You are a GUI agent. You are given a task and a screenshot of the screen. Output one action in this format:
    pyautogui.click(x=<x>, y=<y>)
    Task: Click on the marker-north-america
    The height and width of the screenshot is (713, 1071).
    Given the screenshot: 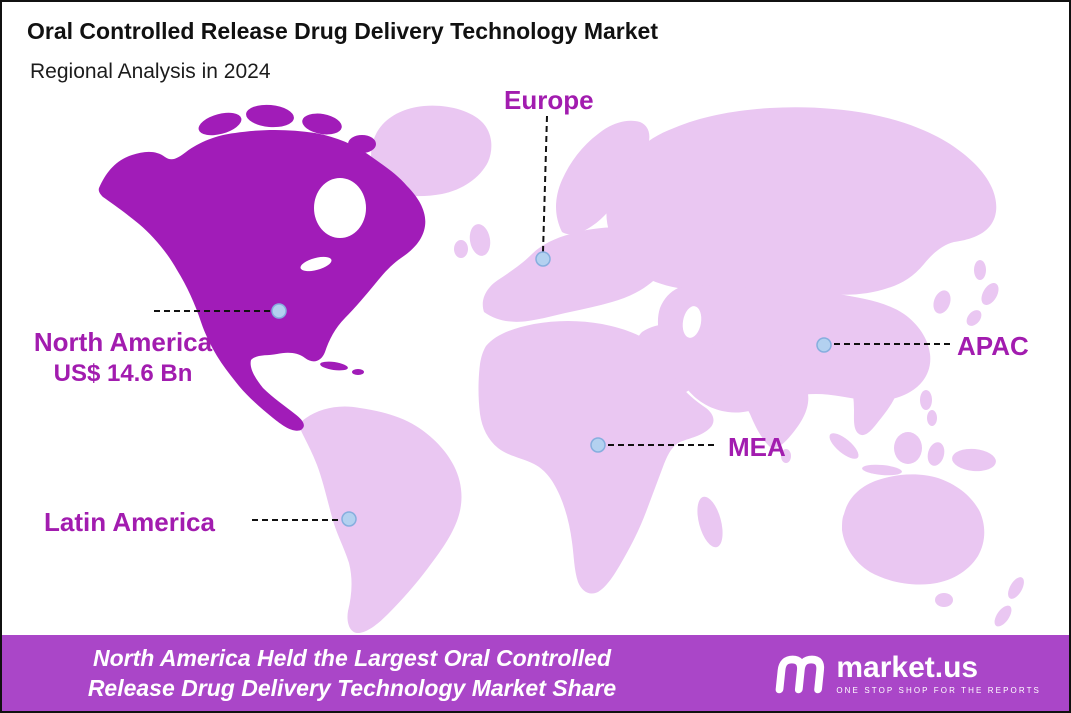 What is the action you would take?
    pyautogui.click(x=279, y=311)
    